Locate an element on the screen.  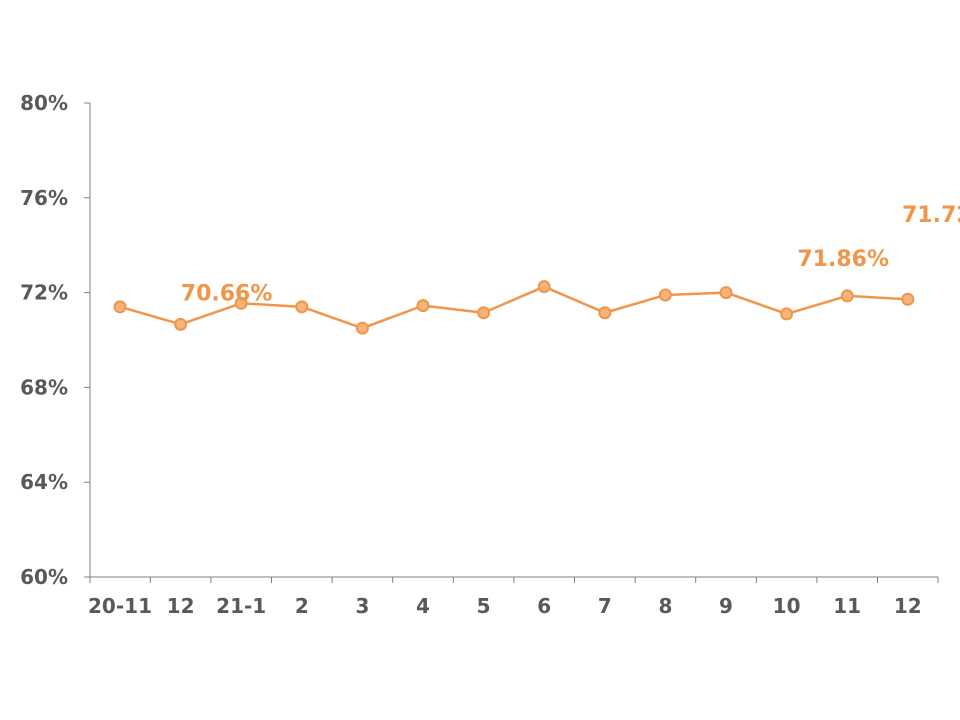
x-tick-label: 9 is located at coordinates (726, 606).